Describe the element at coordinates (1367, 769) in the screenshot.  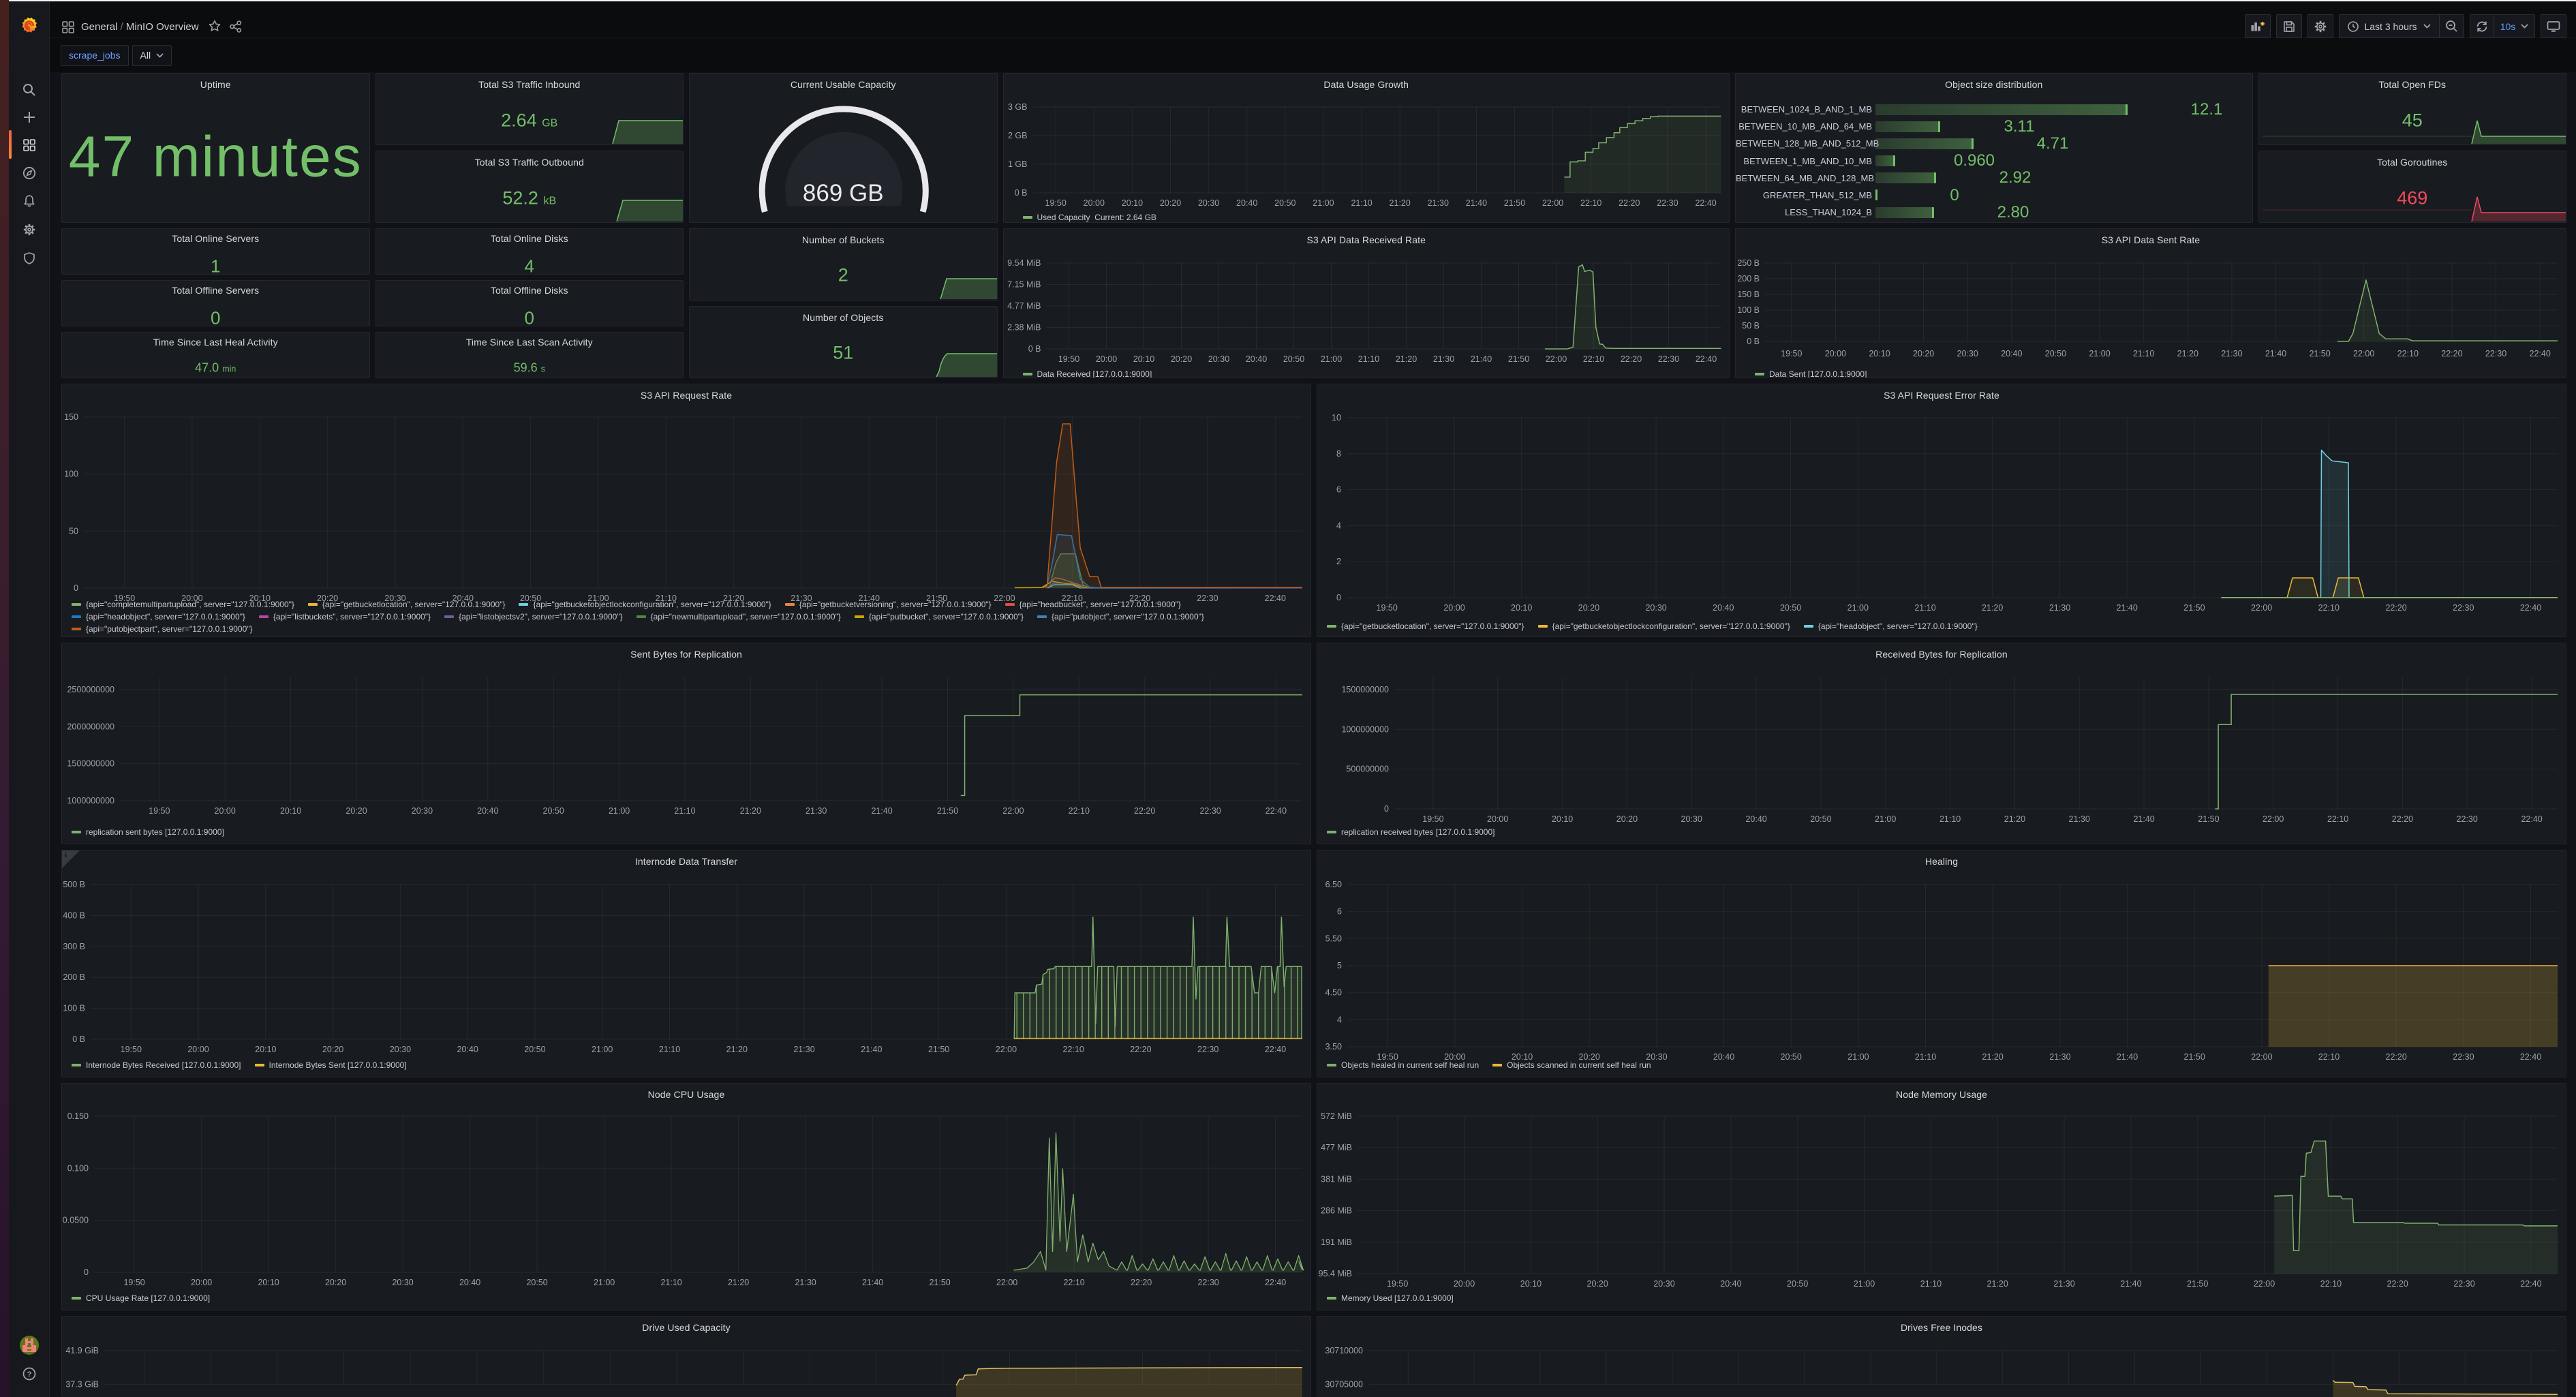
I see `svg-text: 500000000` at that location.